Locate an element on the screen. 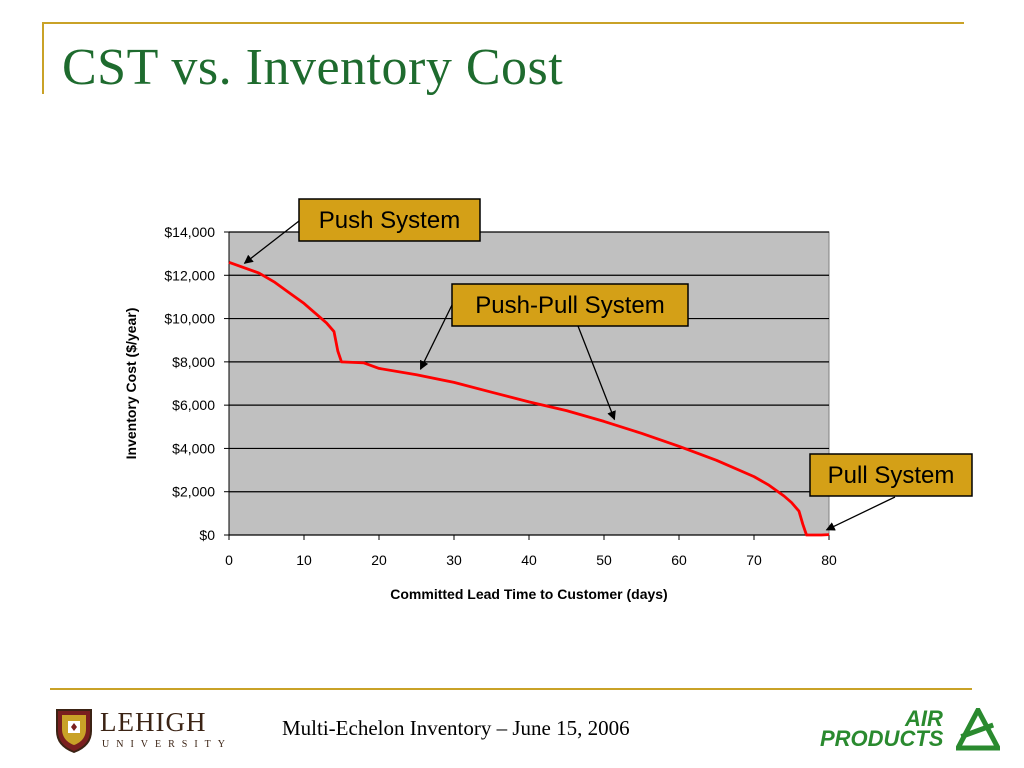 The height and width of the screenshot is (768, 1024). lehigh-logo: LEHIGH UNIVERSITY is located at coordinates (139, 731).